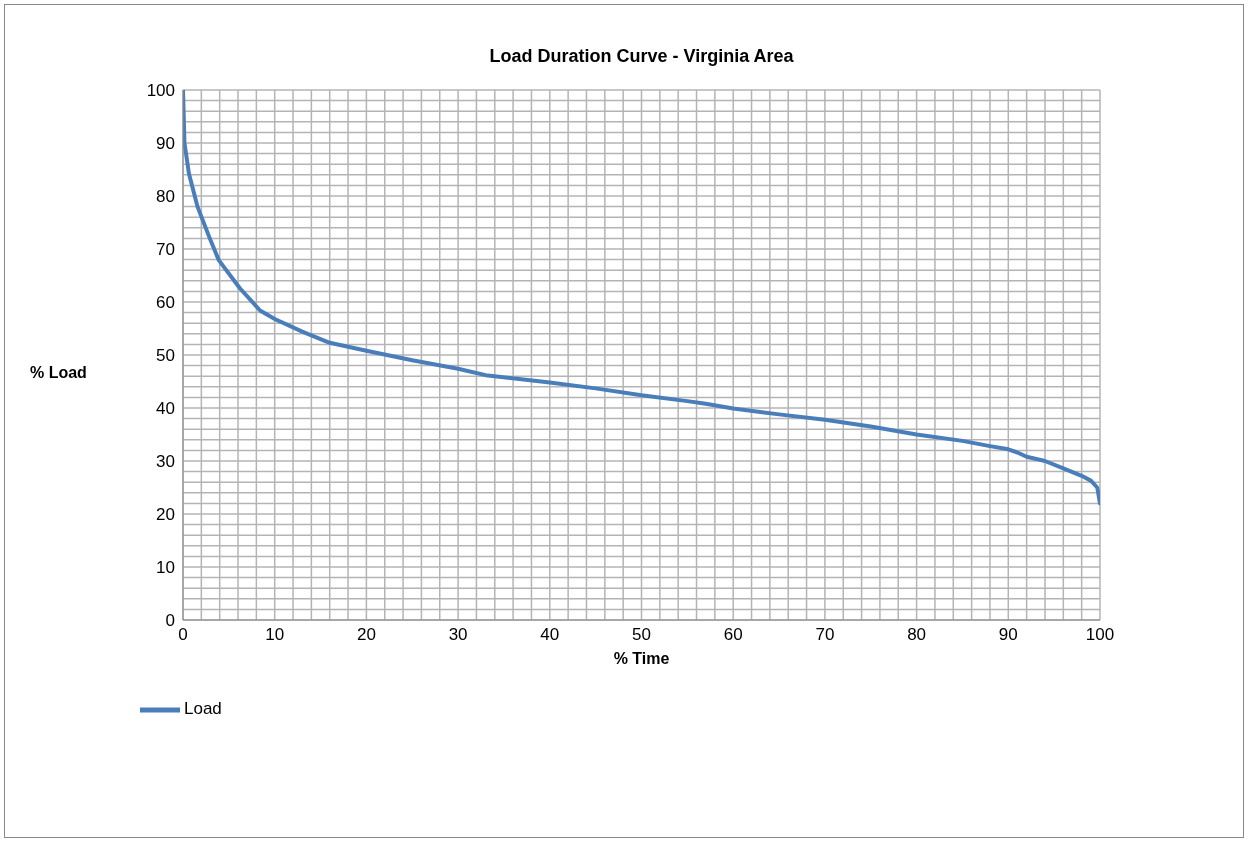 The height and width of the screenshot is (843, 1249). Describe the element at coordinates (550, 635) in the screenshot. I see `x-tick-label: 40` at that location.